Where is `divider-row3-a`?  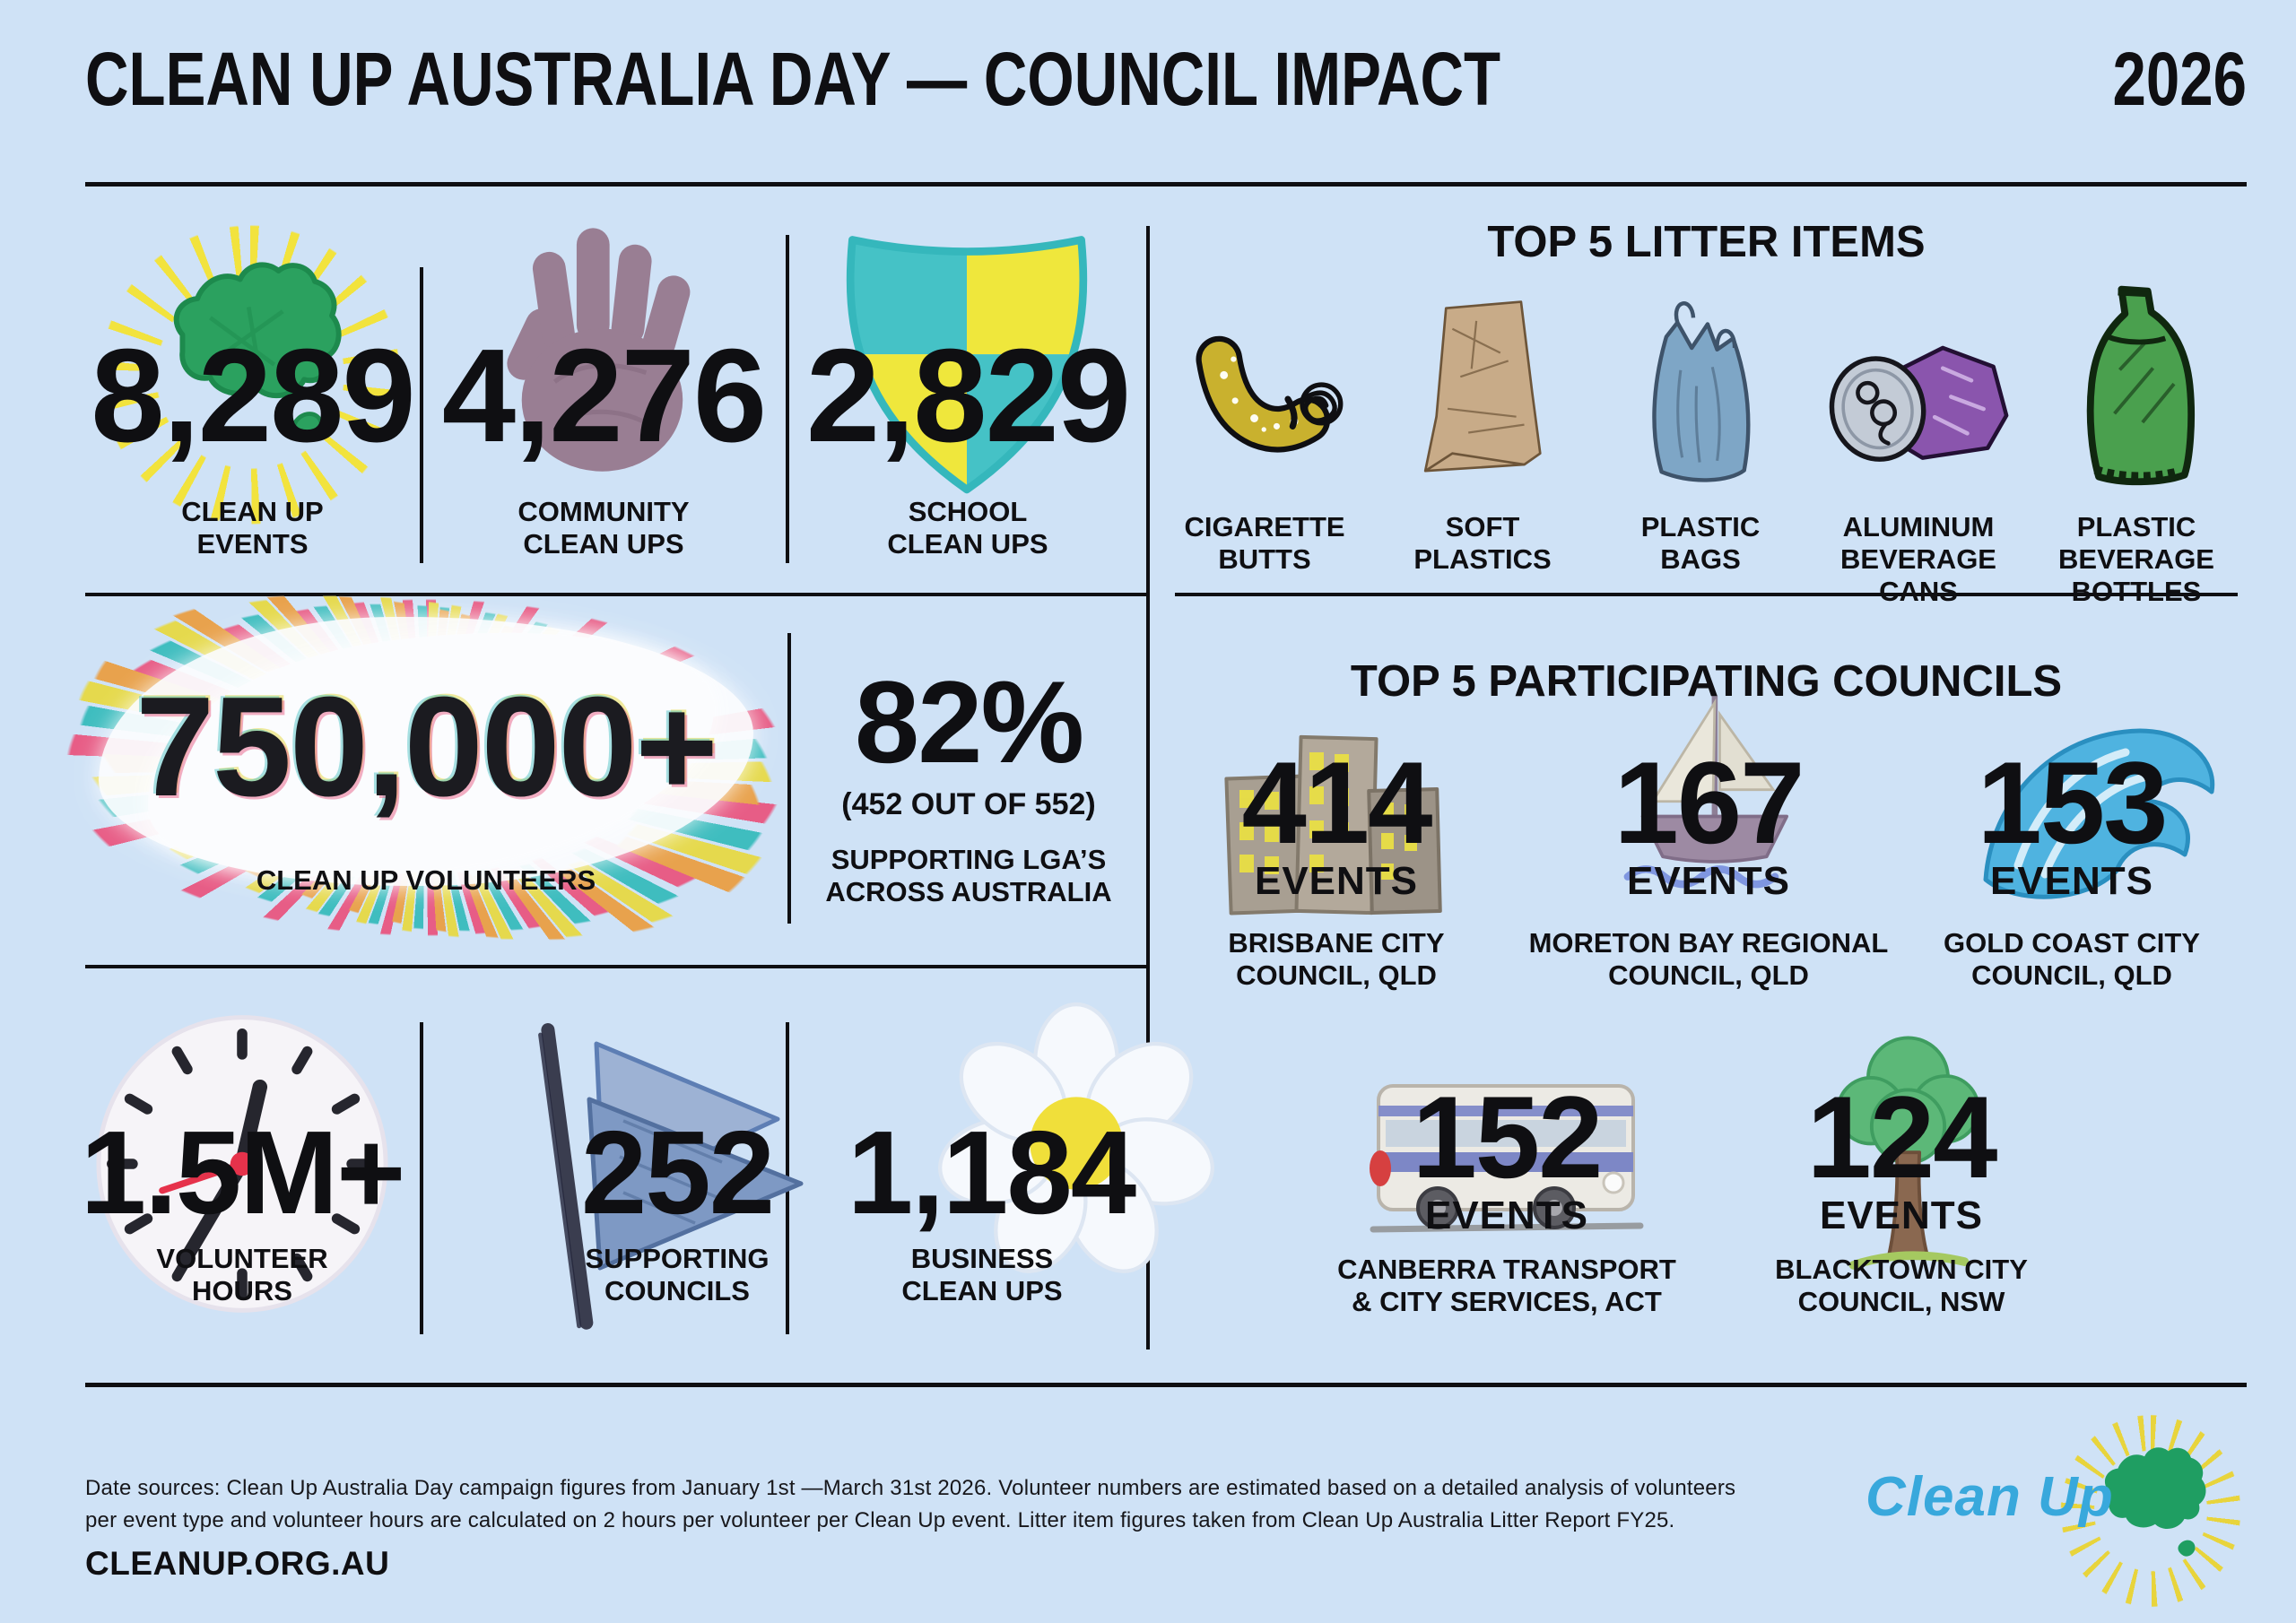
divider-row3-a is located at coordinates (421, 1178).